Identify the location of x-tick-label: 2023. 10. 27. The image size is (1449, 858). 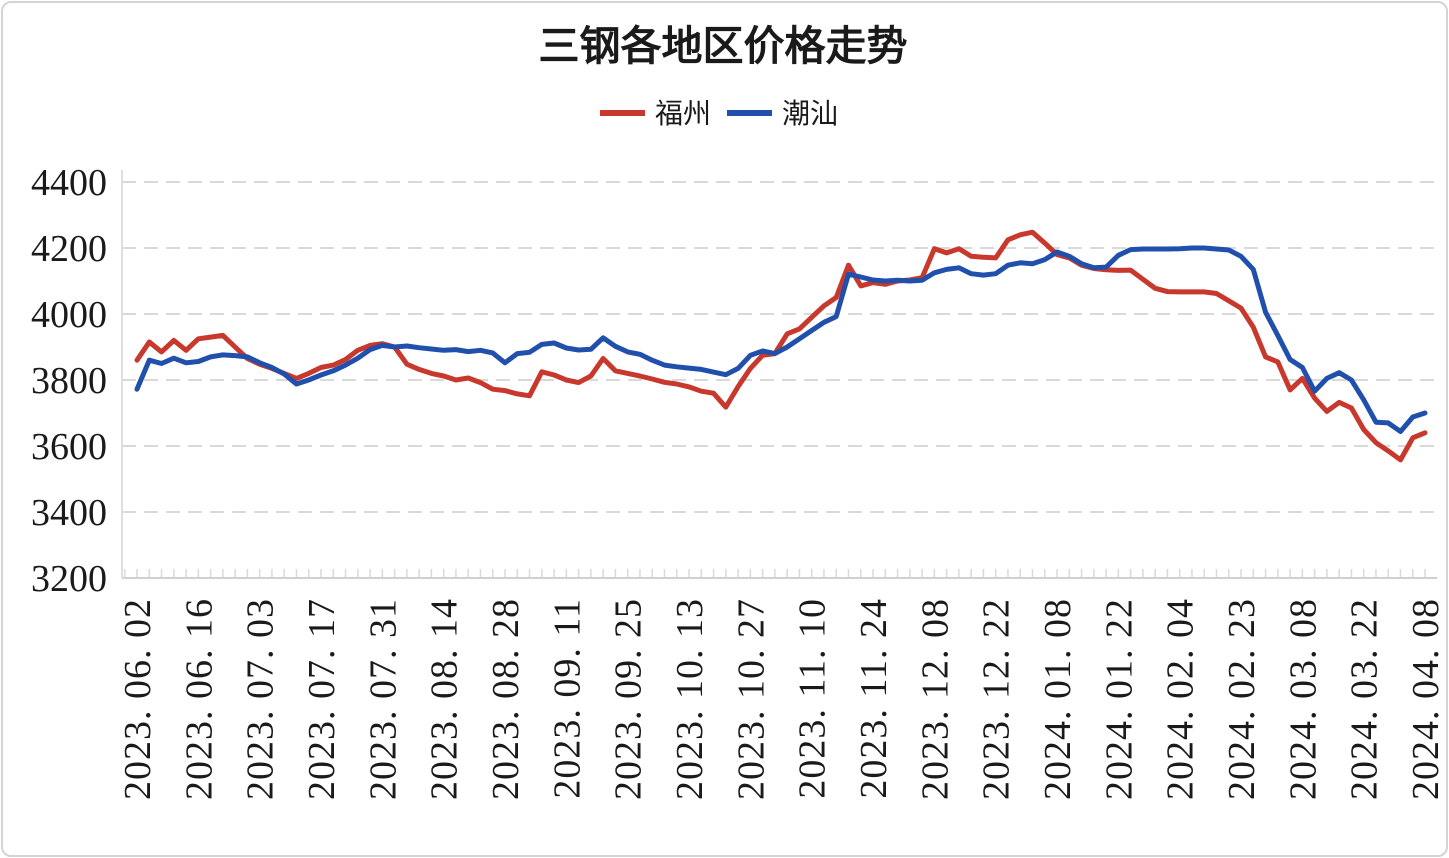
(751, 699).